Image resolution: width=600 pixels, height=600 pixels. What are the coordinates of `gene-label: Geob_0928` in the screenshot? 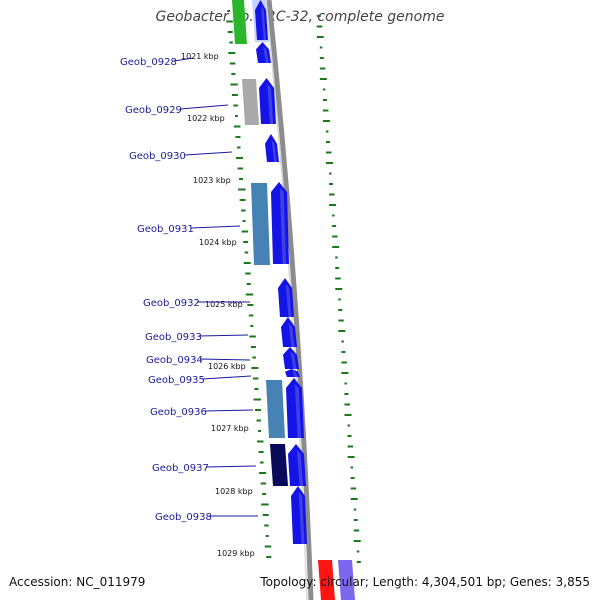 It's located at (148, 62).